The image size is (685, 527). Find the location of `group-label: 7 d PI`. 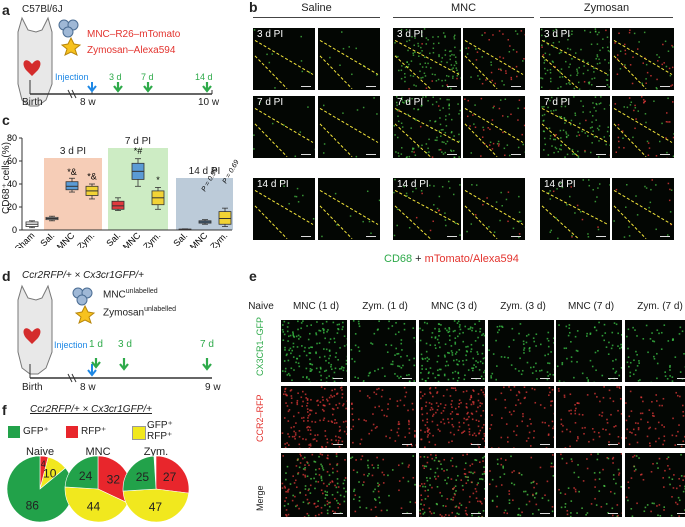

group-label: 7 d PI is located at coordinates (138, 141).